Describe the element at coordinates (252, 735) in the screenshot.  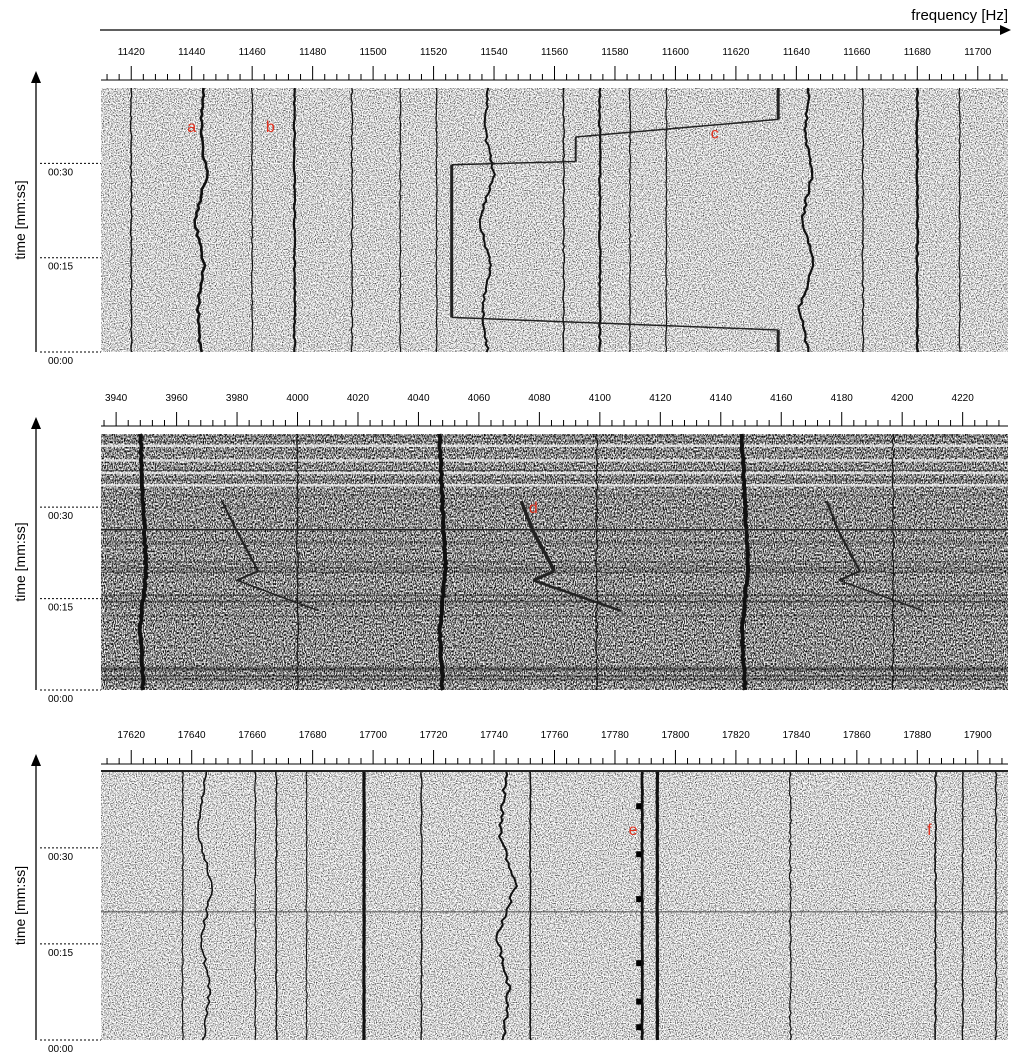
I see `frequency-tick-label: 17660` at that location.